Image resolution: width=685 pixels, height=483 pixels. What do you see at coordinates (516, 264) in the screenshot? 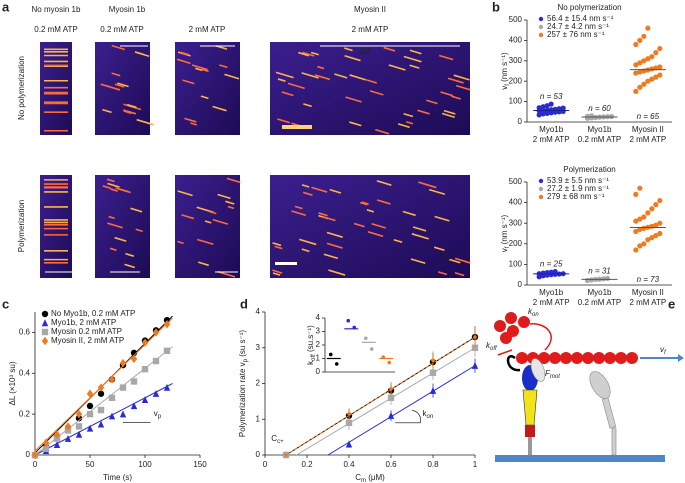
I see `y-tick-label: 100` at bounding box center [516, 264].